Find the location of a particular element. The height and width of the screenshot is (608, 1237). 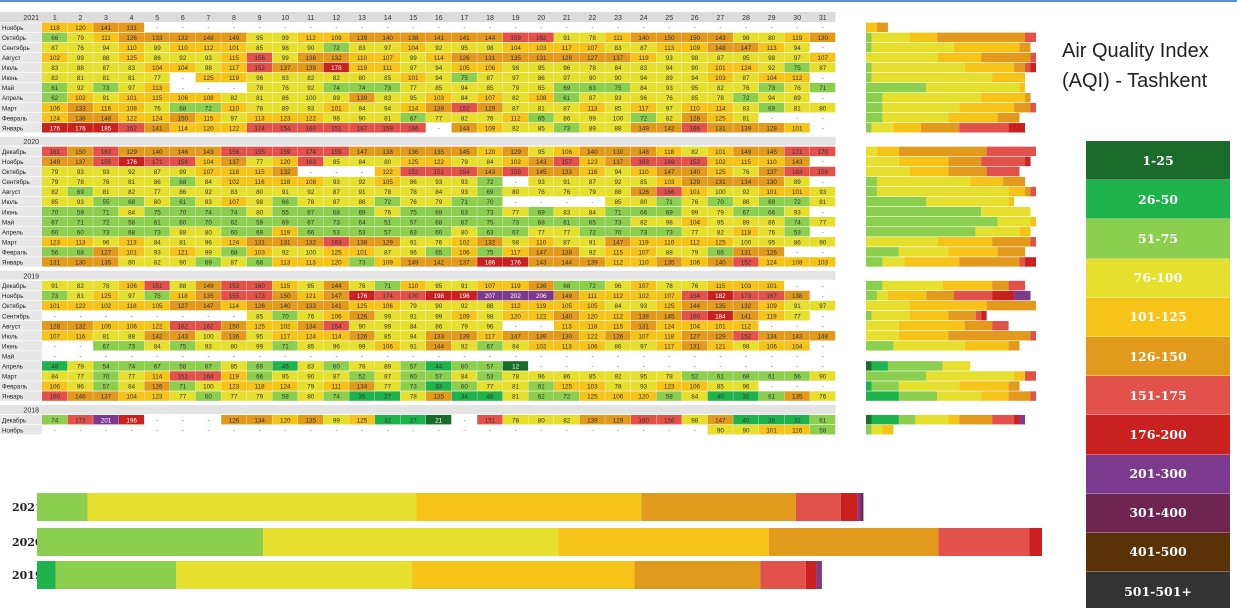

aqi-value: 77 is located at coordinates (132, 377).